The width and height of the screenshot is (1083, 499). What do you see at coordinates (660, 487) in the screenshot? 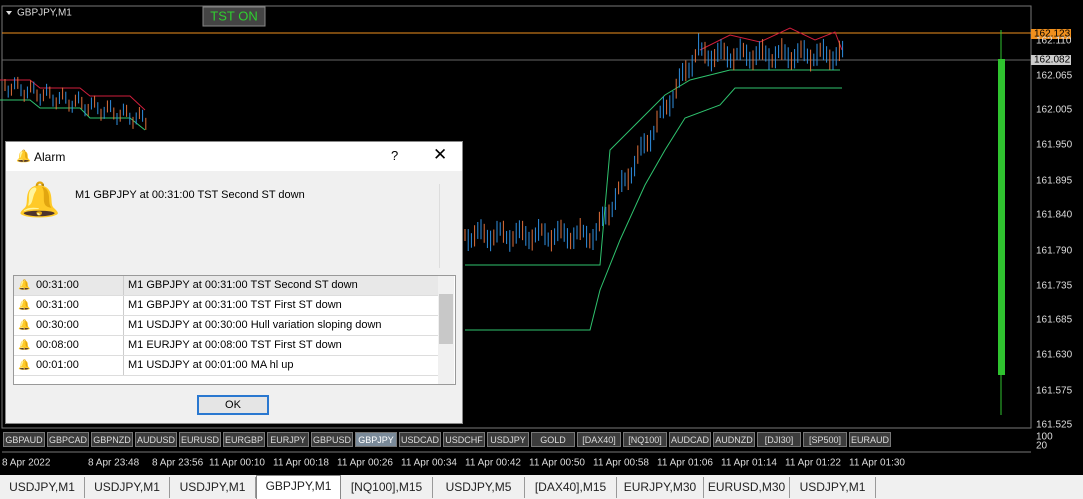
I see `tab: EURJPY,M30` at bounding box center [660, 487].